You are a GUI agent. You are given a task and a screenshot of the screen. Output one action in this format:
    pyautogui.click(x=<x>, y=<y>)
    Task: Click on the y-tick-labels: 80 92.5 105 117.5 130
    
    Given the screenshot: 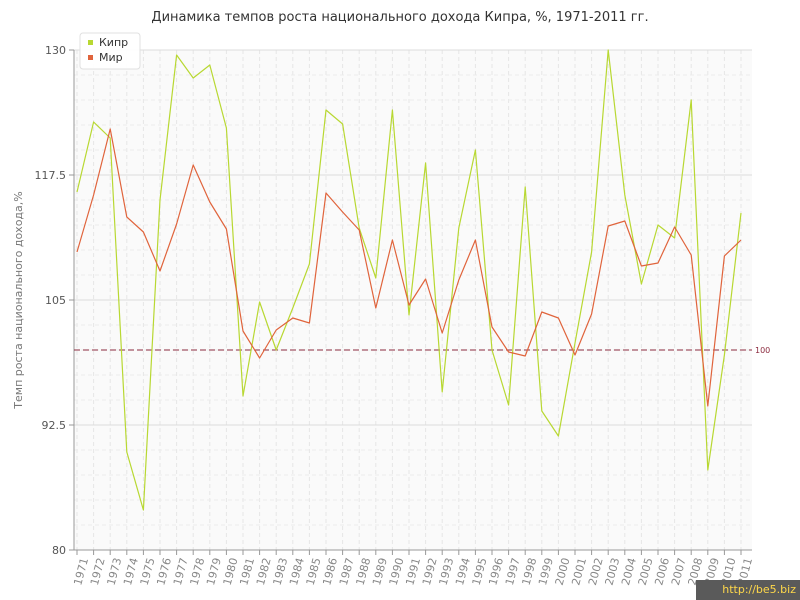 What is the action you would take?
    pyautogui.click(x=54, y=300)
    